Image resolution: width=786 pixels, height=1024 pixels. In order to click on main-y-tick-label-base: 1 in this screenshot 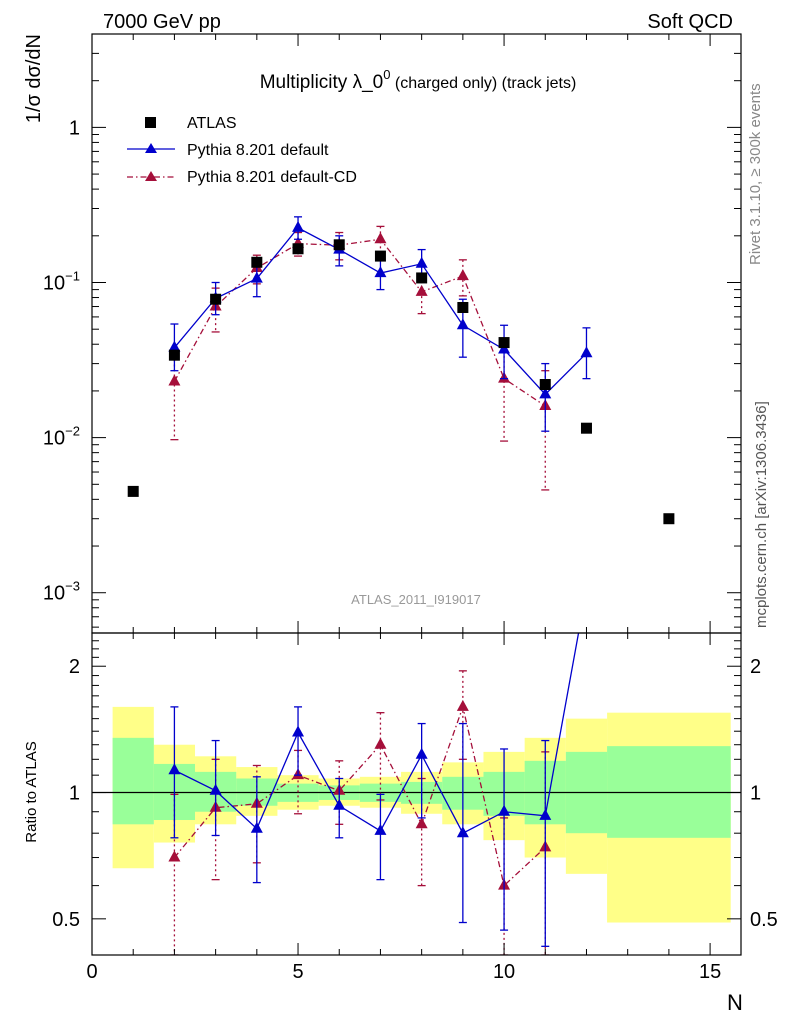, I will do `click(74, 128)`.